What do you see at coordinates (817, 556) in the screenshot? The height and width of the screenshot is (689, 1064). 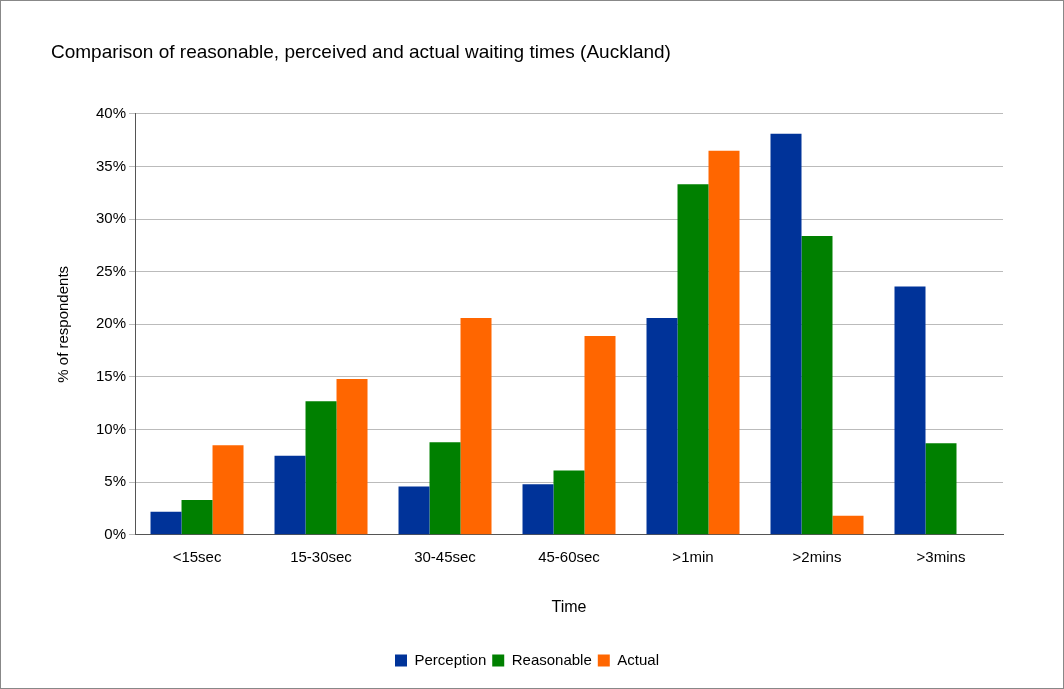 I see `x-tick-label: >2mins` at bounding box center [817, 556].